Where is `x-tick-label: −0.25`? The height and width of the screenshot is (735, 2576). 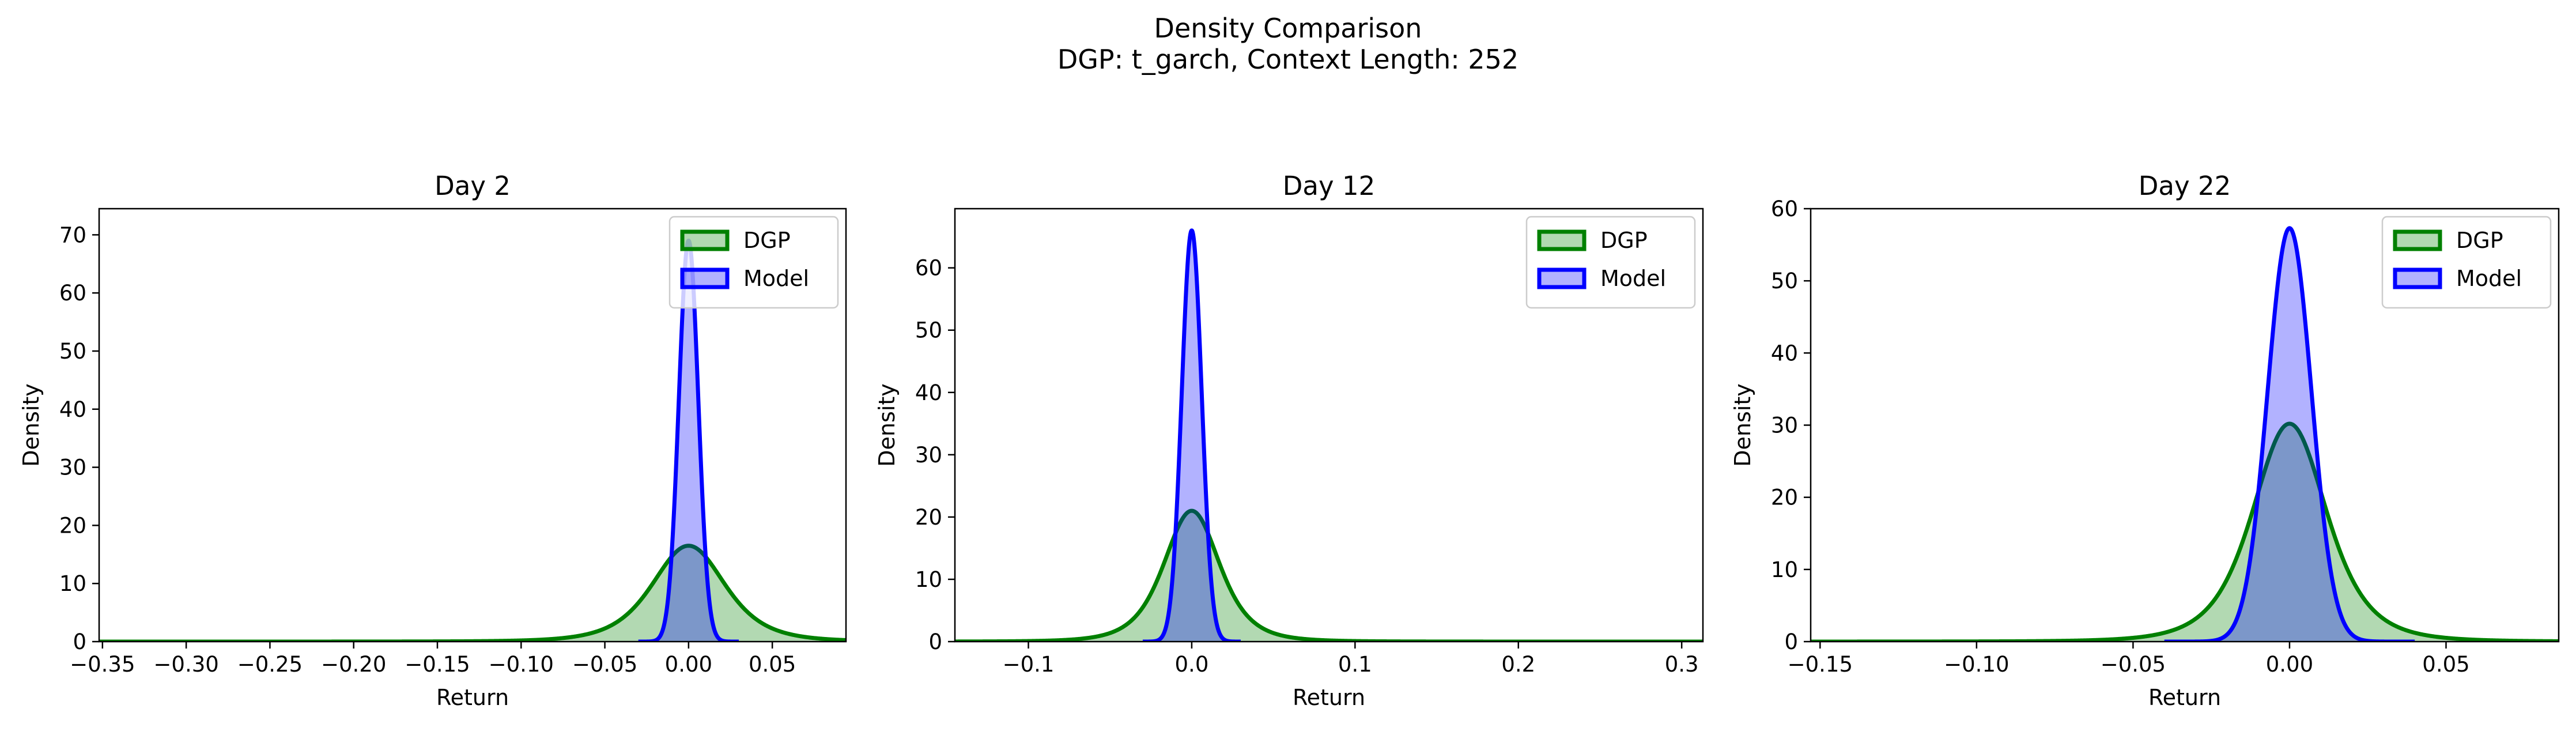 x-tick-label: −0.25 is located at coordinates (270, 664).